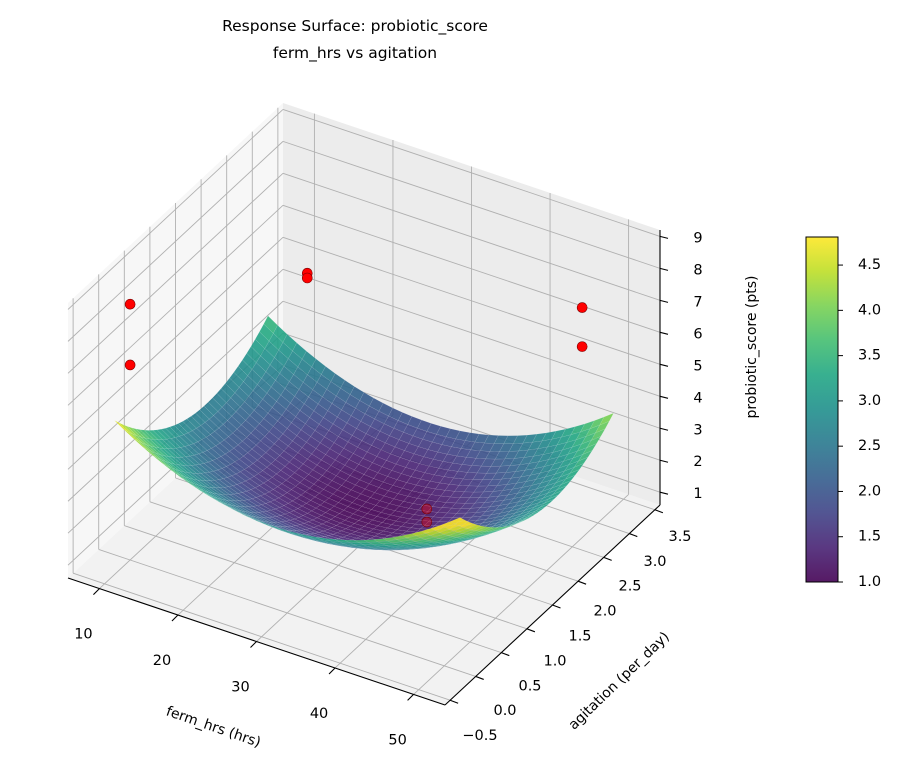  What do you see at coordinates (822, 409) in the screenshot?
I see `colorbar-gradient` at bounding box center [822, 409].